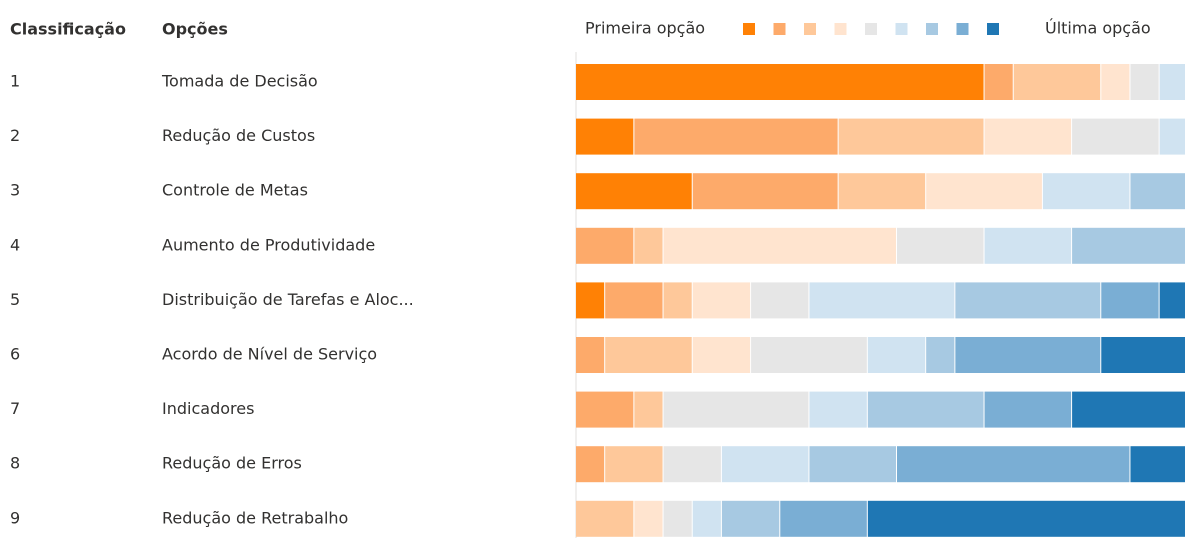 The width and height of the screenshot is (1185, 538). What do you see at coordinates (232, 463) in the screenshot?
I see `option-label: Redução de Erros` at bounding box center [232, 463].